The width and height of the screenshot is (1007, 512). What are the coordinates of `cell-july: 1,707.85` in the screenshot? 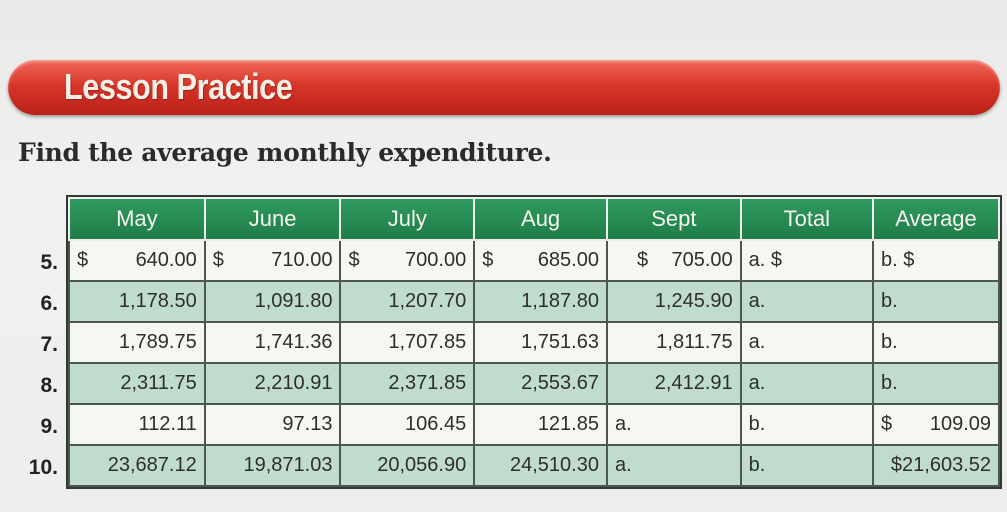 It's located at (407, 342).